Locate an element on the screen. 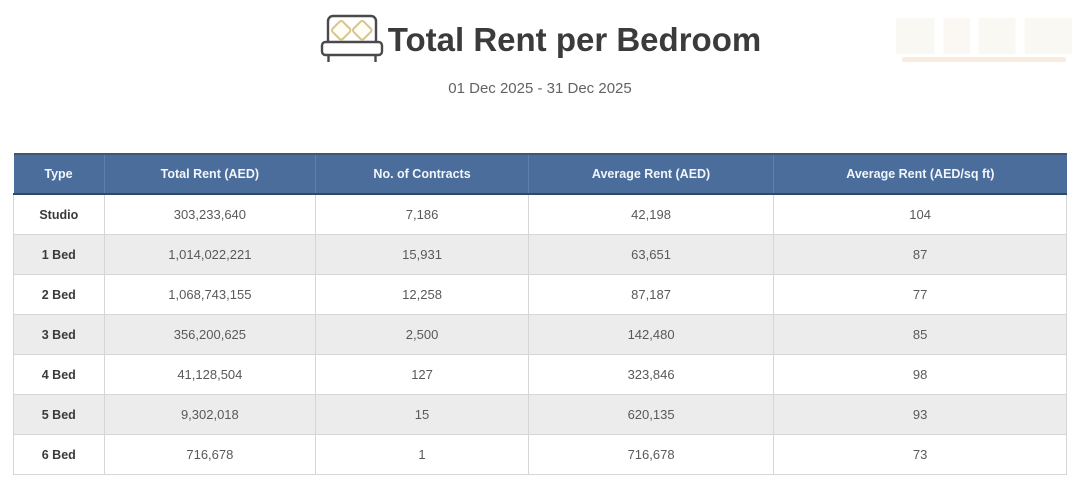 The height and width of the screenshot is (490, 1080). cell-type: 4 Bed is located at coordinates (59, 374).